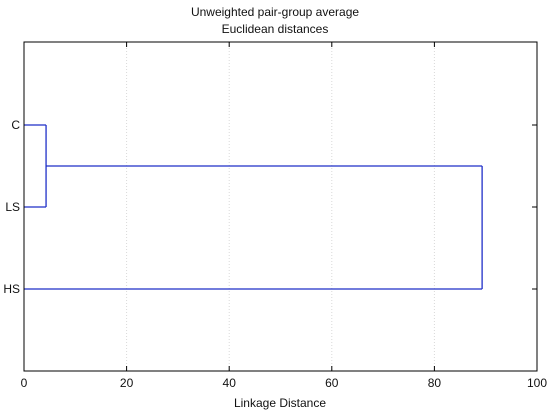 The height and width of the screenshot is (414, 550). I want to click on leaf-label-c: C, so click(15, 125).